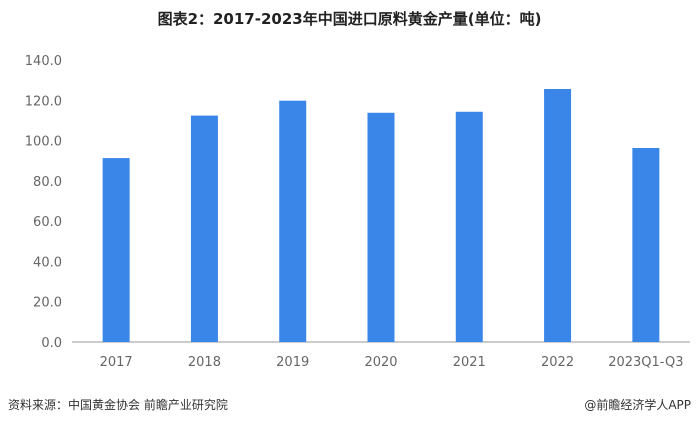  Describe the element at coordinates (292, 362) in the screenshot. I see `x-tick-label: 2019` at that location.